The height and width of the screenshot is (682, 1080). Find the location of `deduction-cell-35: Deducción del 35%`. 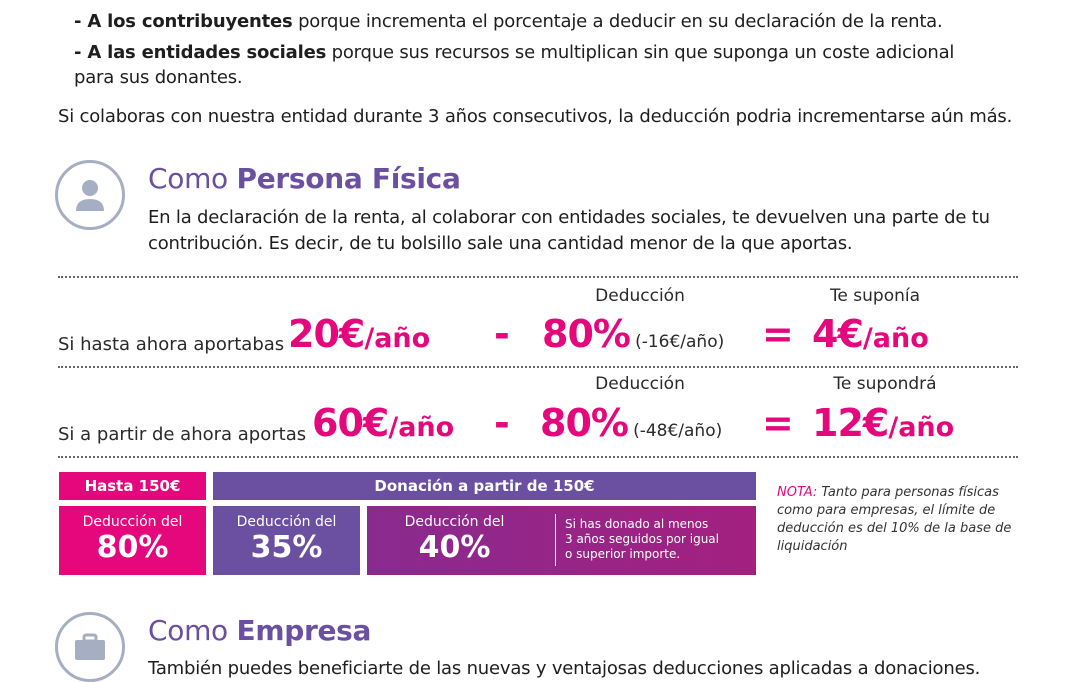

deduction-cell-35: Deducción del 35% is located at coordinates (286, 540).